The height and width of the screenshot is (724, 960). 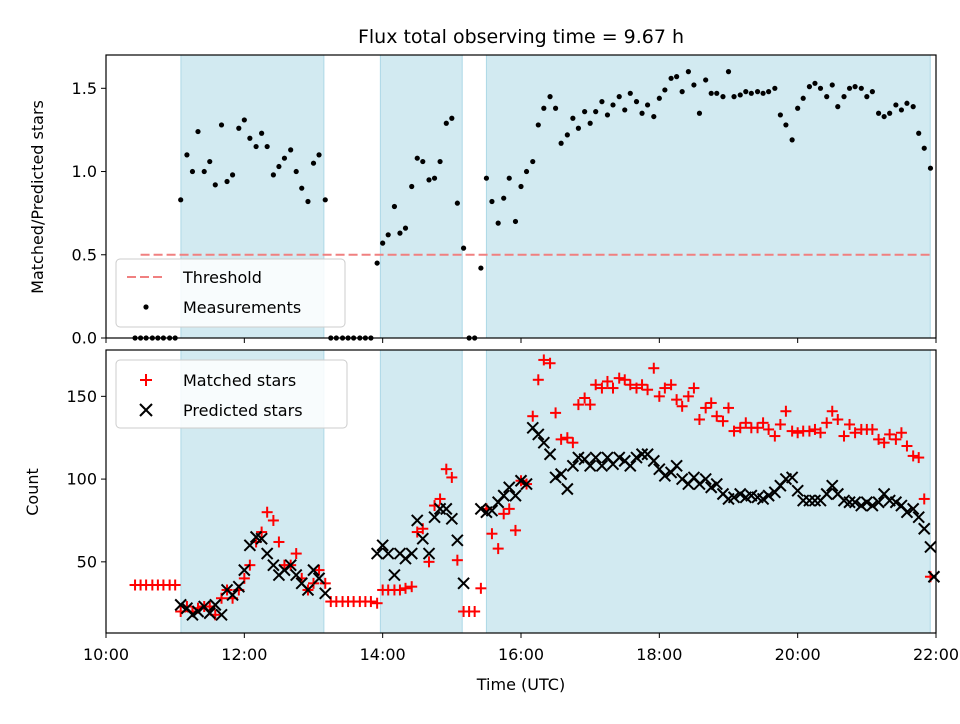 What do you see at coordinates (521, 654) in the screenshot?
I see `x-tick-label: 16:00` at bounding box center [521, 654].